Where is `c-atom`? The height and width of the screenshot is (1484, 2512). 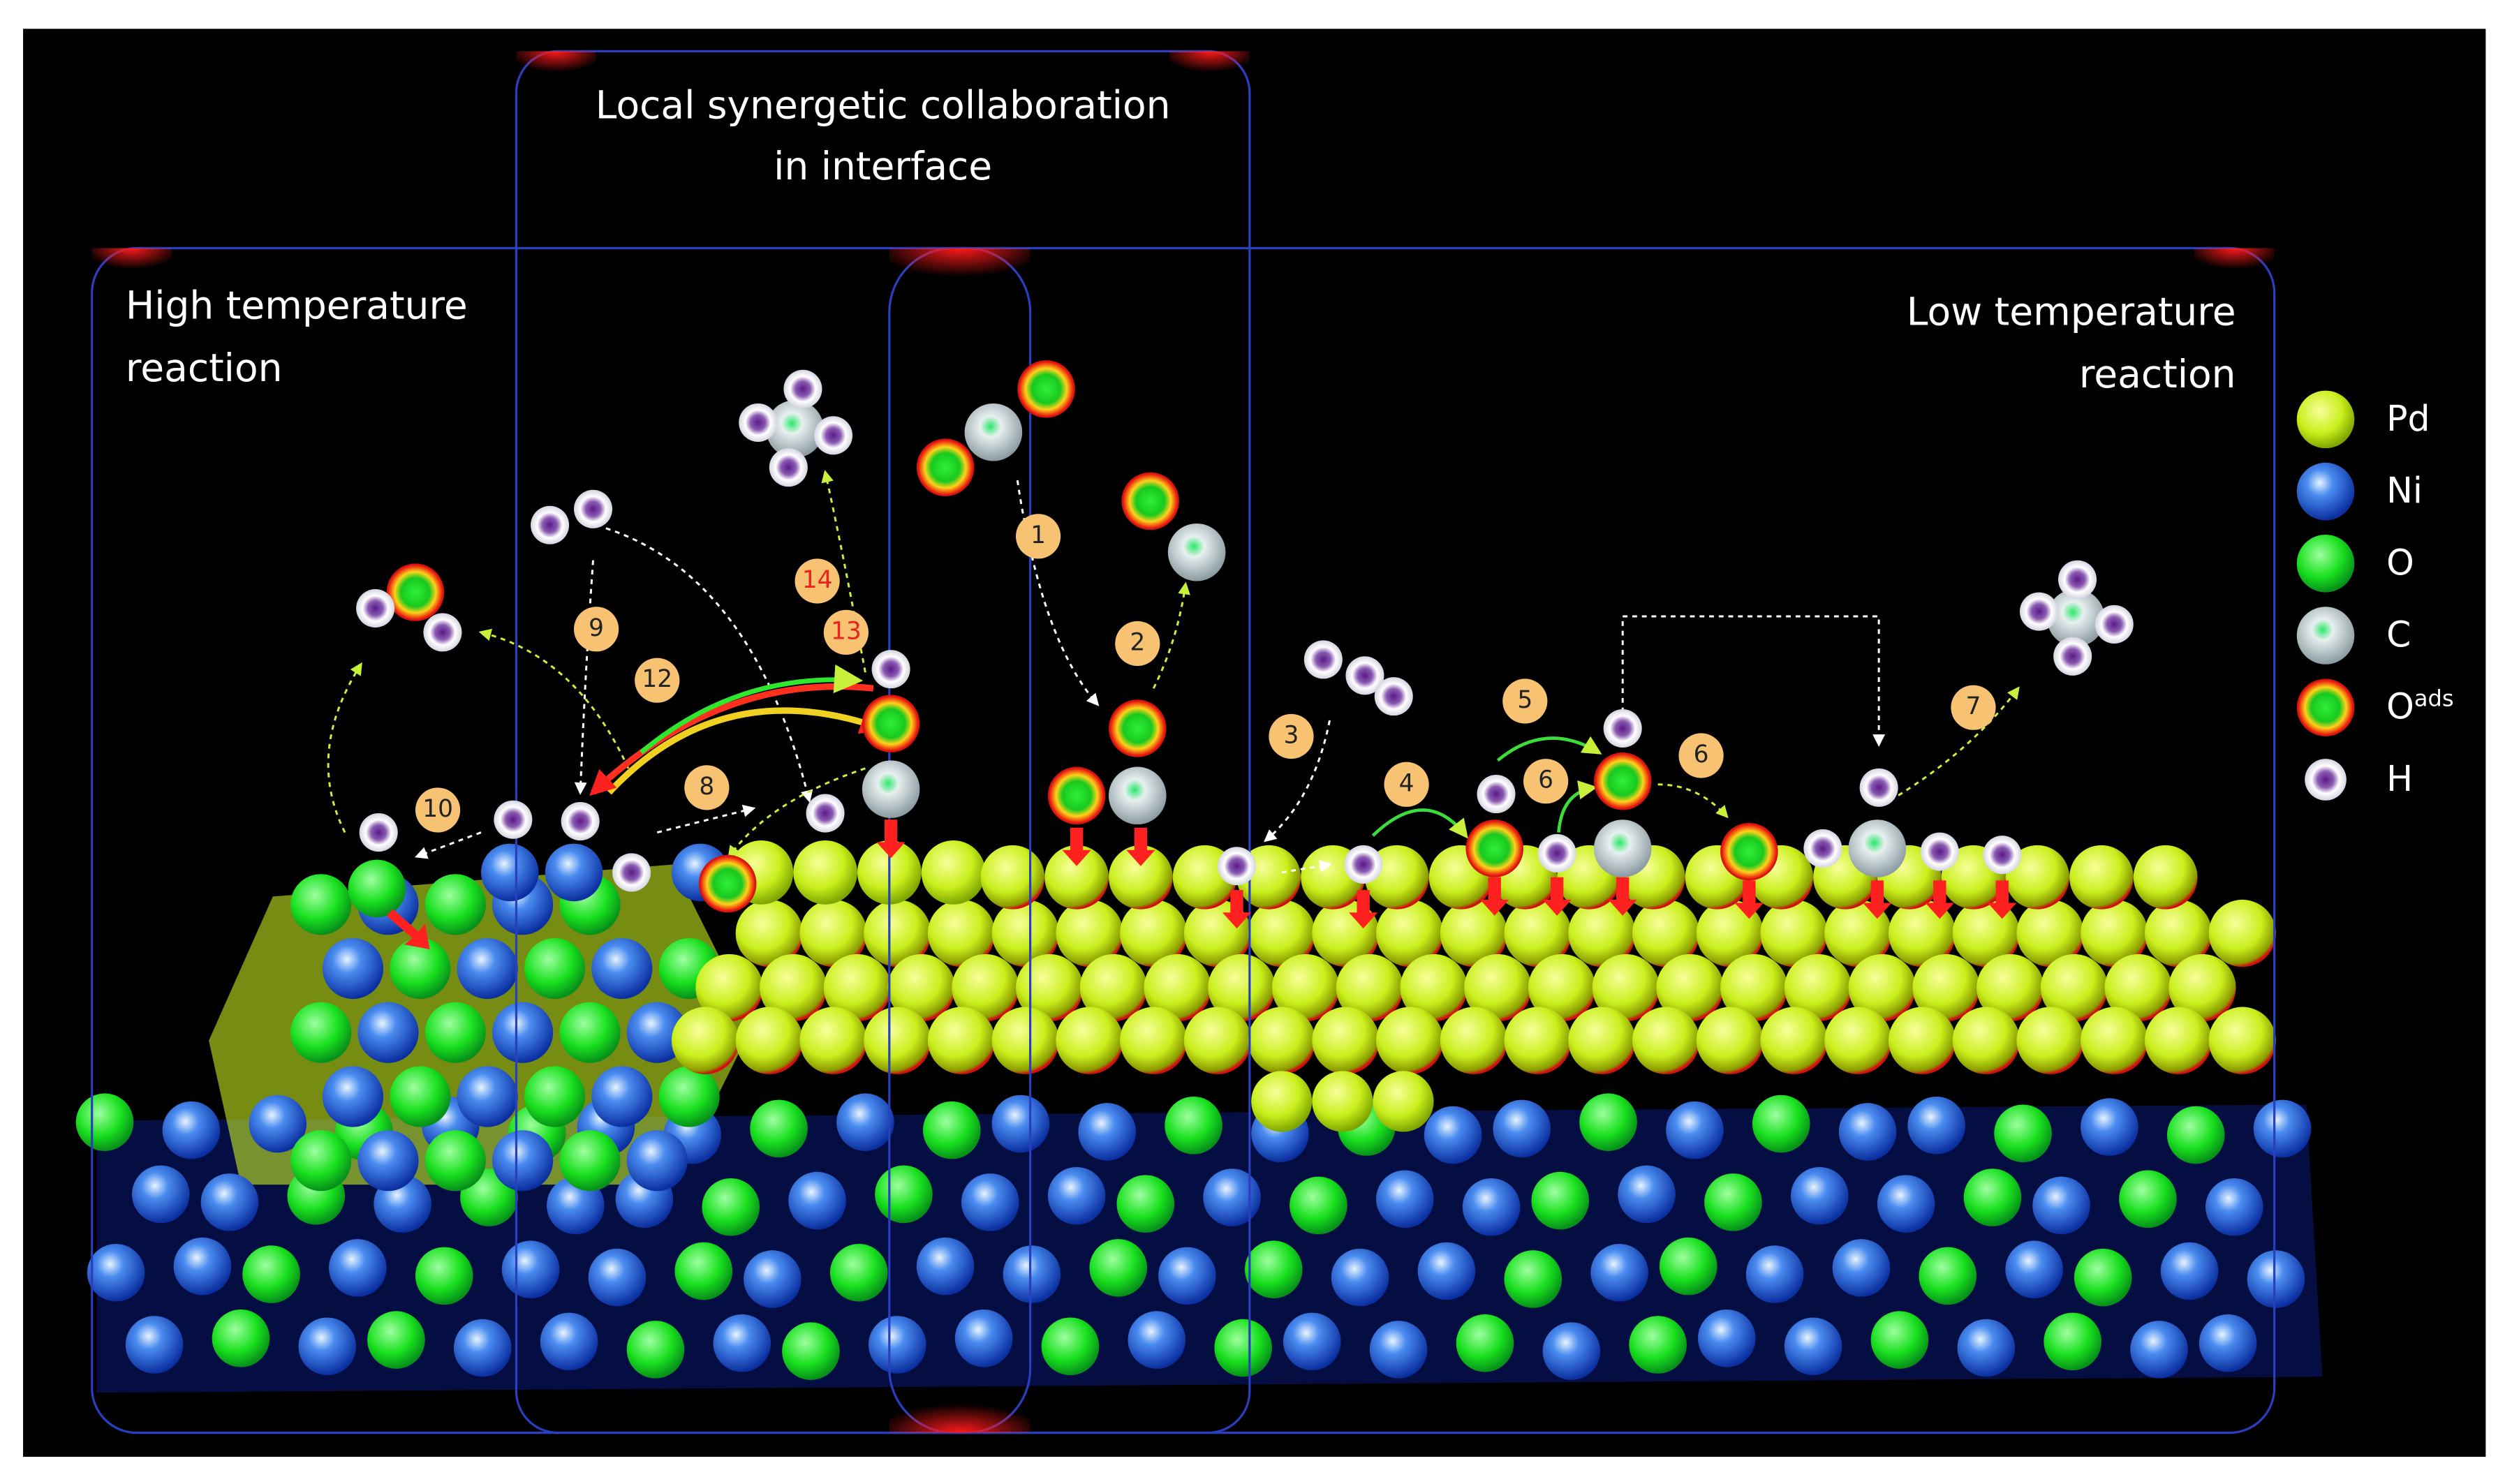 c-atom is located at coordinates (795, 429).